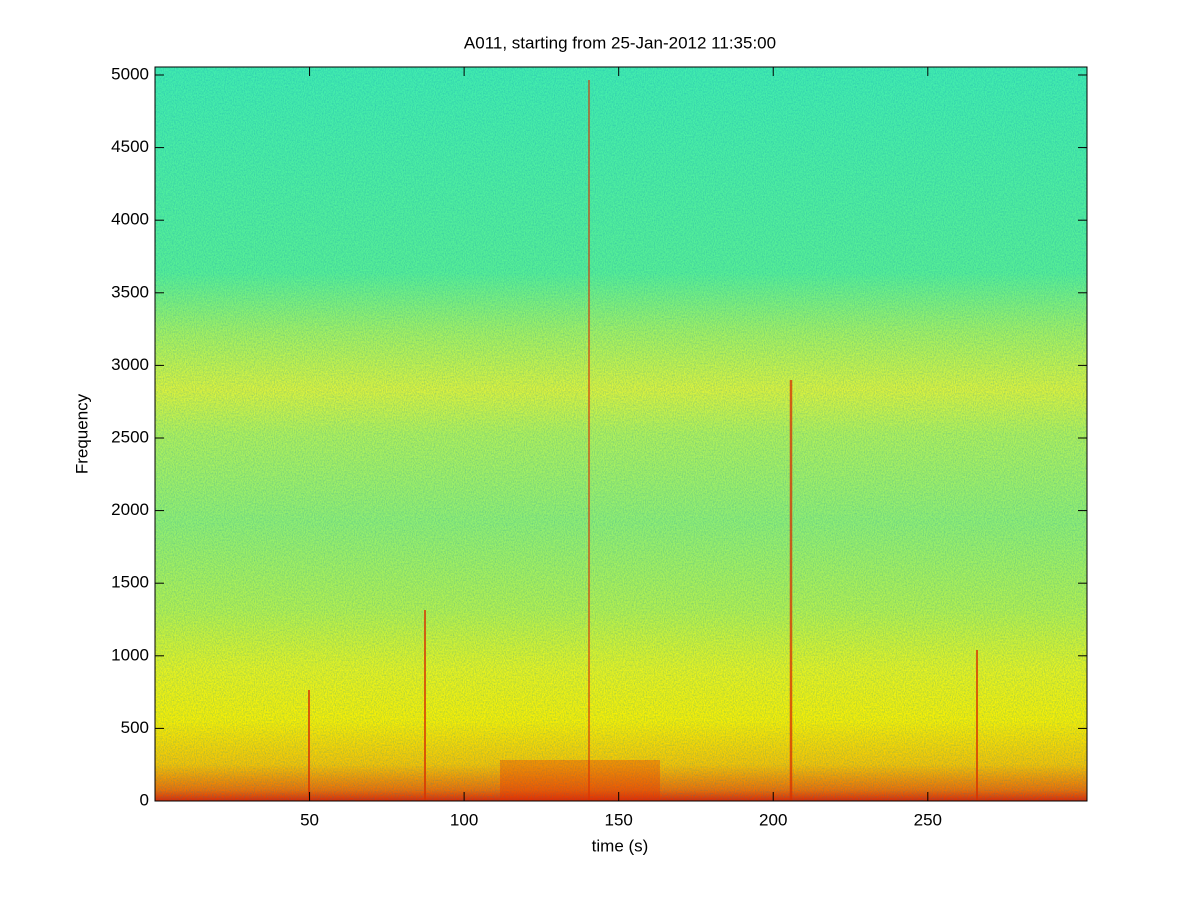 The height and width of the screenshot is (900, 1200). I want to click on y-tick-label: 3500, so click(130, 291).